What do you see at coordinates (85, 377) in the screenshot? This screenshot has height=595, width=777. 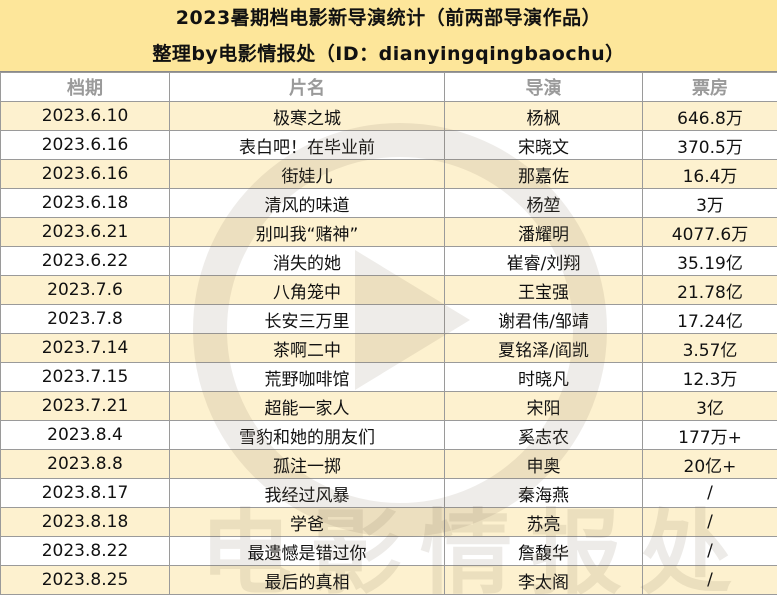 I see `cell-date: 2023.7.15` at bounding box center [85, 377].